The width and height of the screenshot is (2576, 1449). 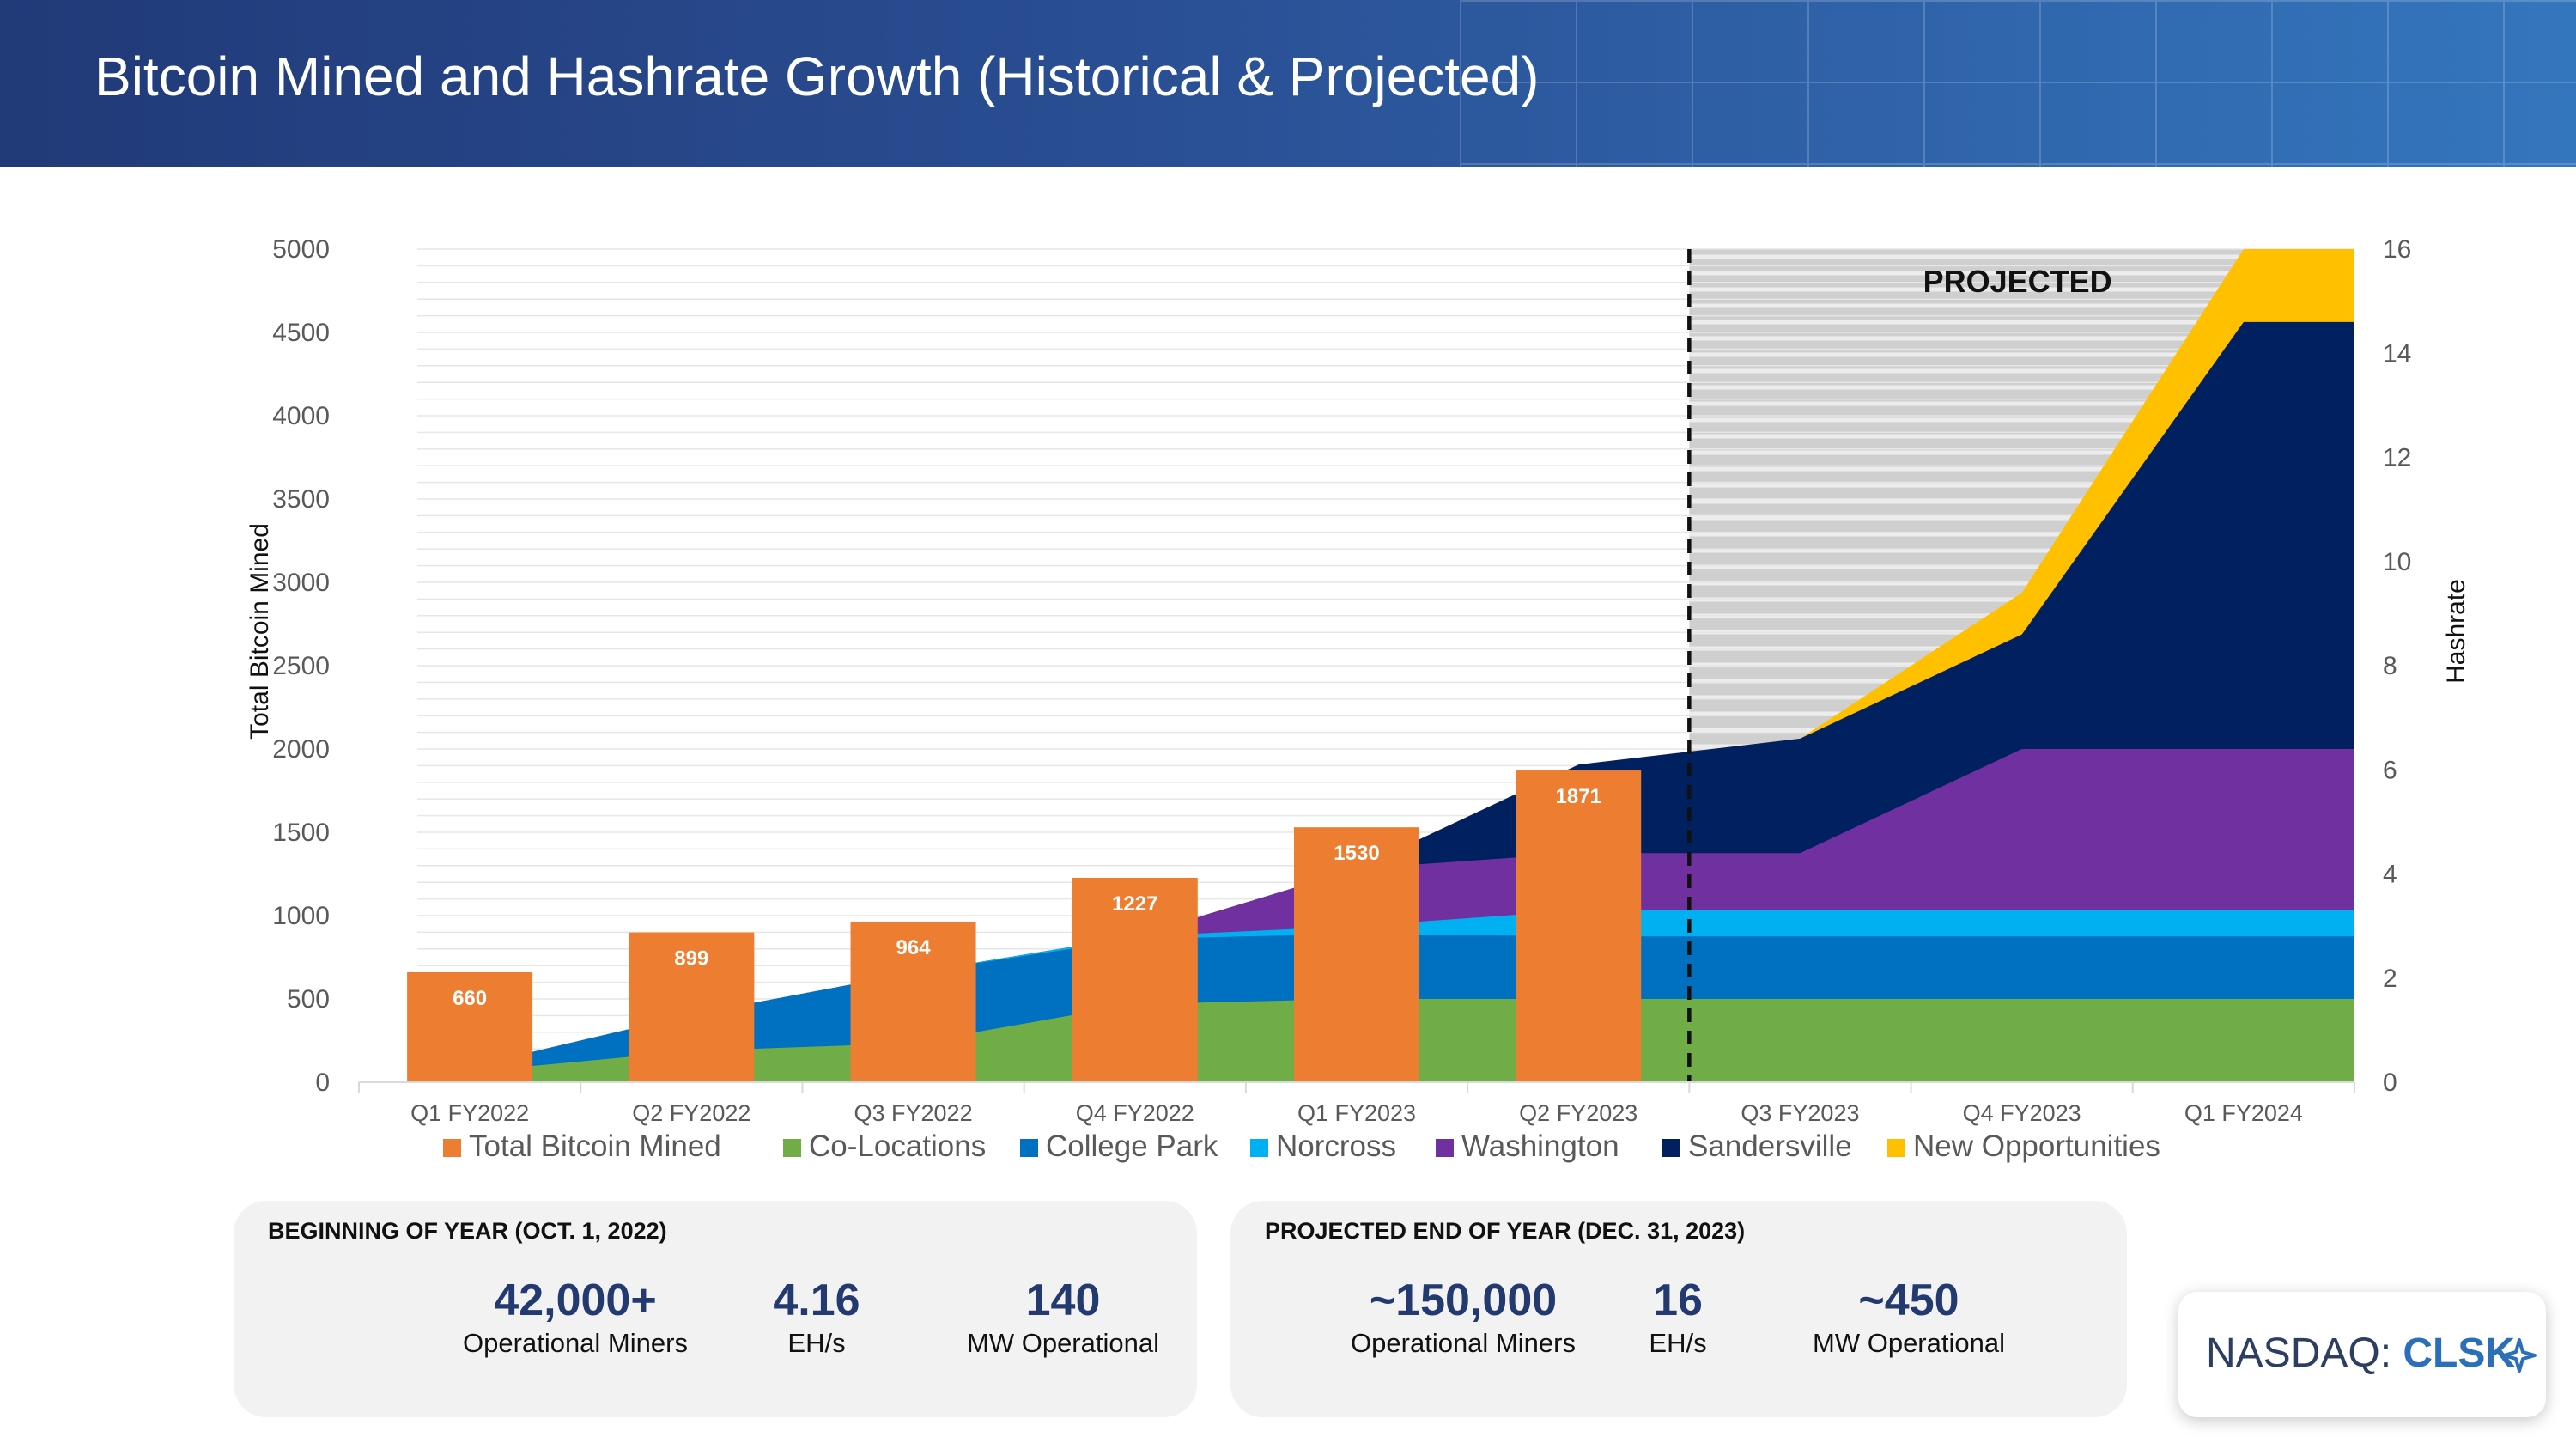 I want to click on y-axis-title: Total Bitcoin Mined, so click(x=260, y=631).